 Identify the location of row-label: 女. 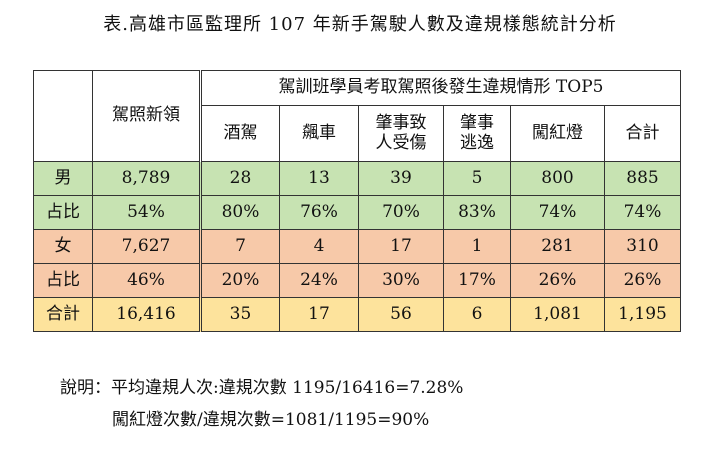
(63, 246).